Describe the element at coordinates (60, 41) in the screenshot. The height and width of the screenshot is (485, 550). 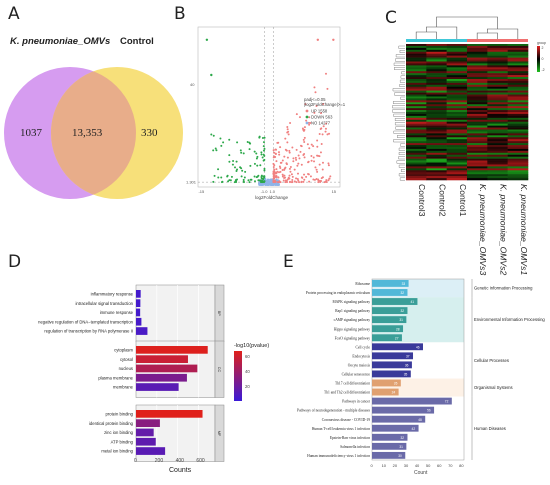
I see `venn-set-left-label: K. pneumoniae_OMVs` at that location.